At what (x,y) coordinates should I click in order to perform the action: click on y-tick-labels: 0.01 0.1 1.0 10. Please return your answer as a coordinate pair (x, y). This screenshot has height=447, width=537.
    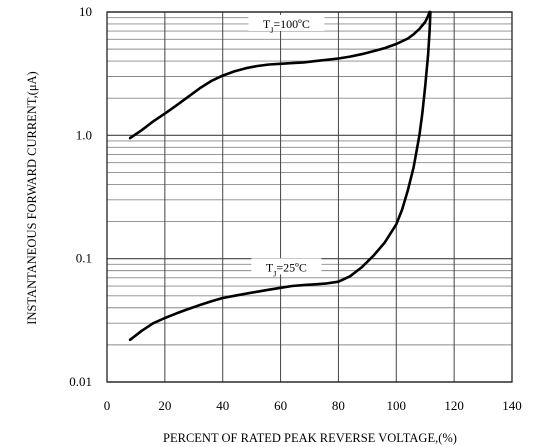
    Looking at the image, I should click on (80, 196).